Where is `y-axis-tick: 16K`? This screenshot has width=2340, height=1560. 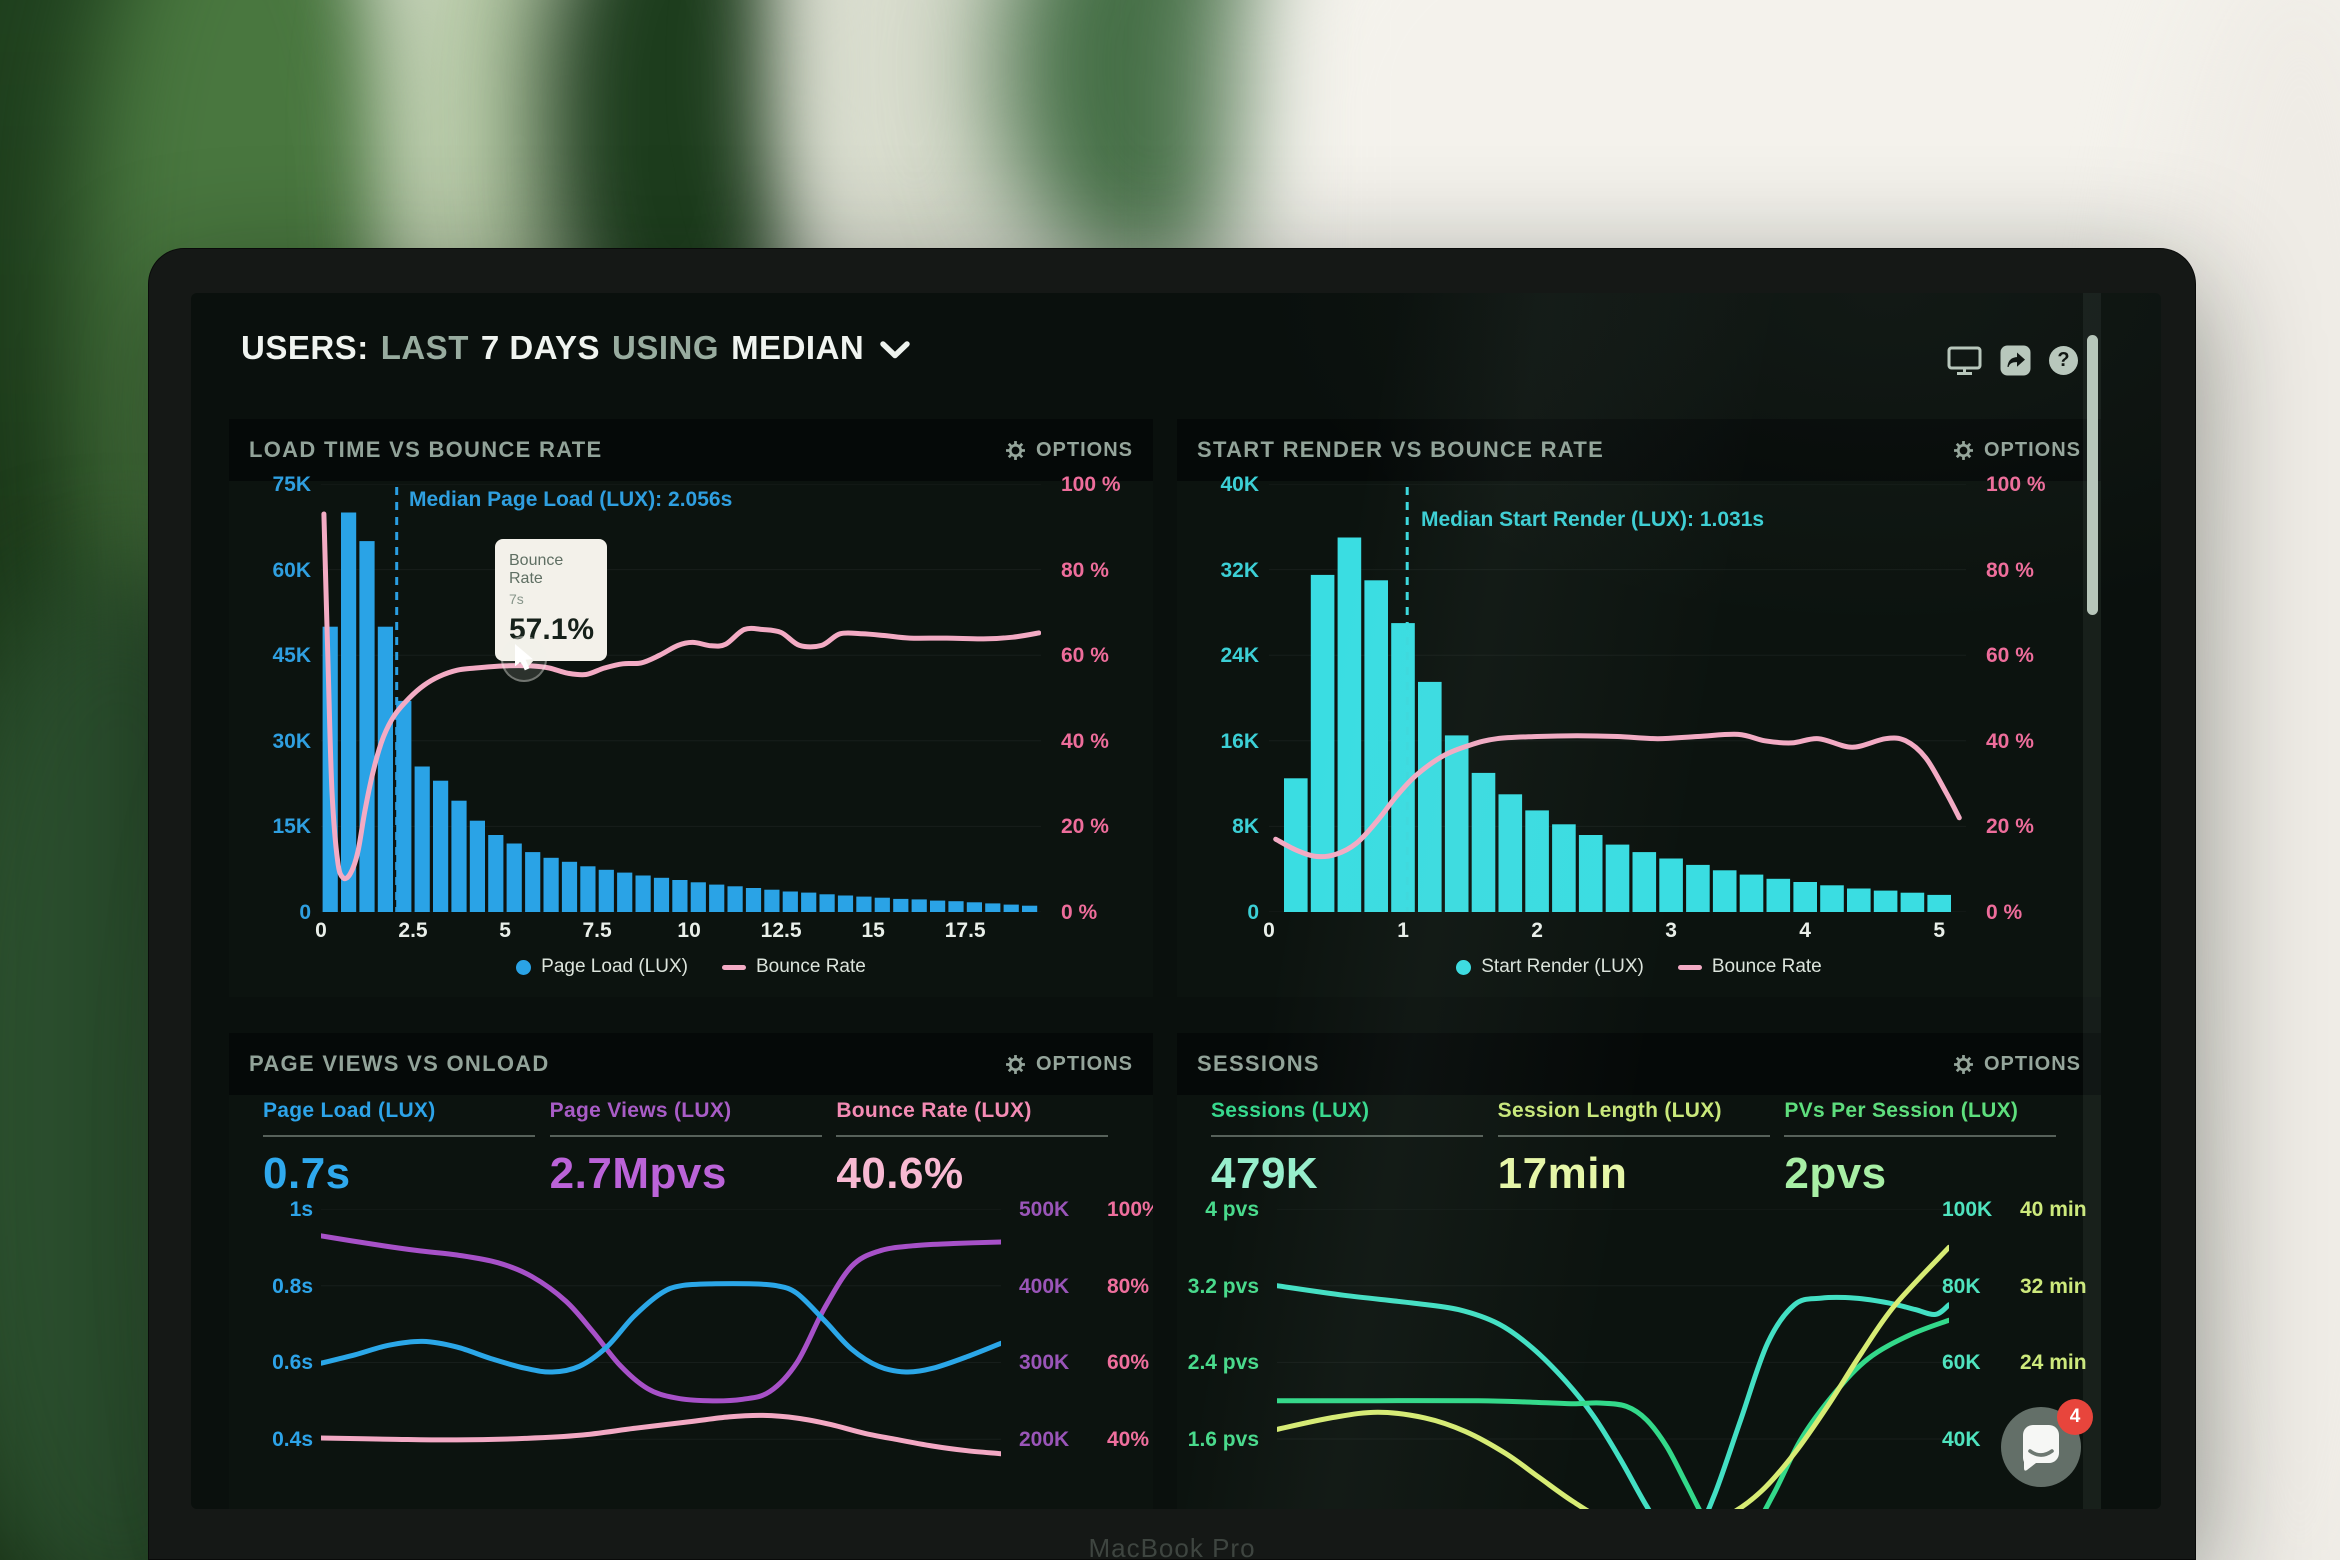 y-axis-tick: 16K is located at coordinates (1239, 741).